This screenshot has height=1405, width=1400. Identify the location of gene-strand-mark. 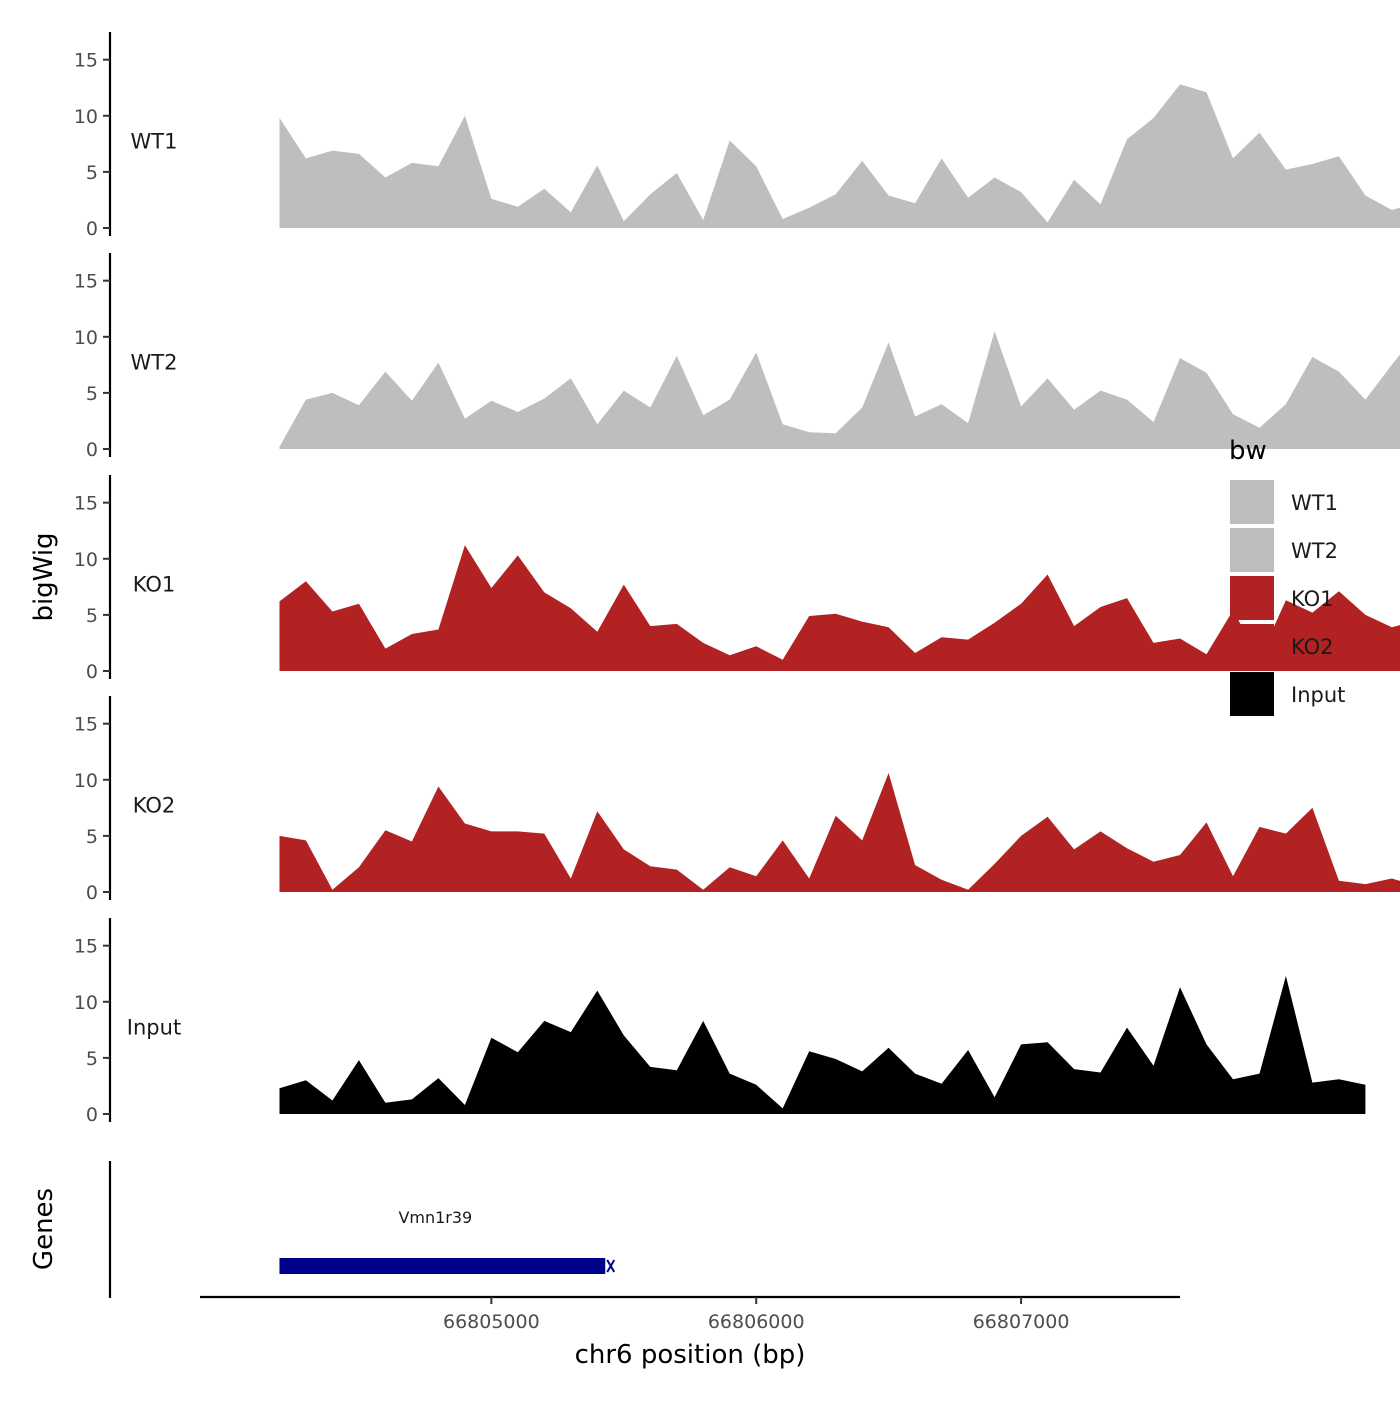
(610, 1266).